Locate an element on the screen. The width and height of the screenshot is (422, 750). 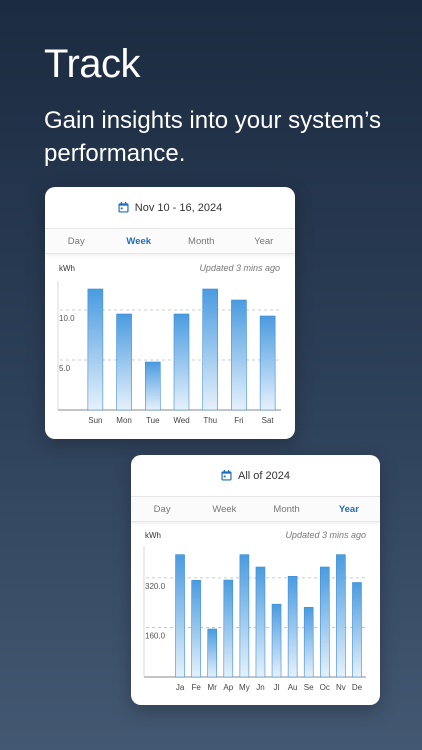
y-tick-label: 160.0 is located at coordinates (155, 635).